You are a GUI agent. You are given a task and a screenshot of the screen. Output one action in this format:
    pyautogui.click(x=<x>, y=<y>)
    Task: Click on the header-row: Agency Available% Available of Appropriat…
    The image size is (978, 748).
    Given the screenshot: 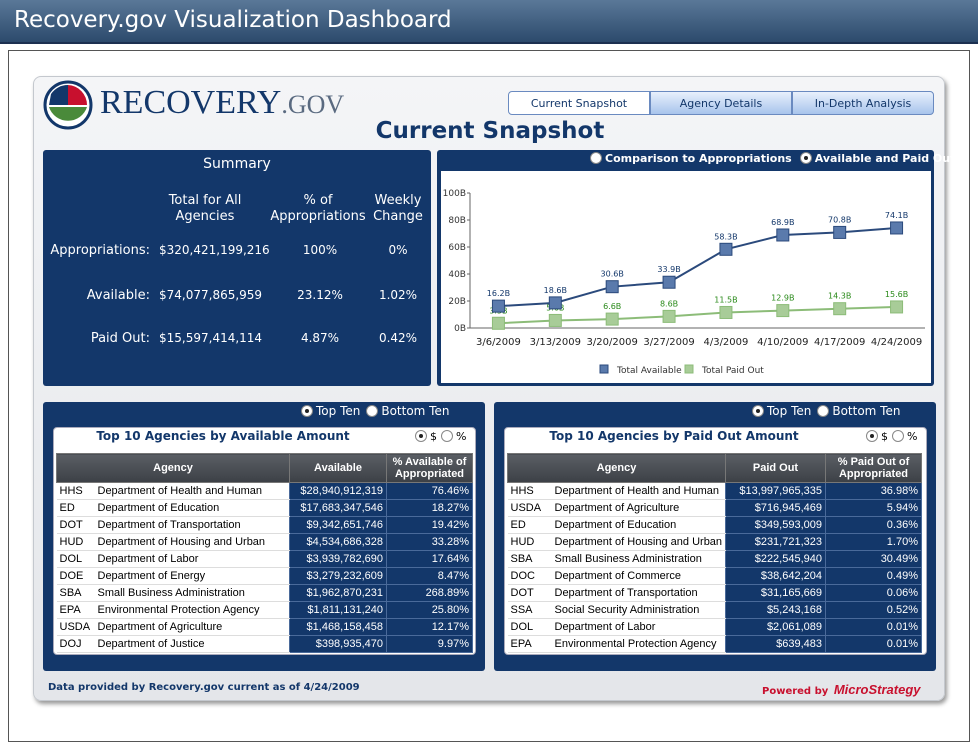 What is the action you would take?
    pyautogui.click(x=264, y=468)
    